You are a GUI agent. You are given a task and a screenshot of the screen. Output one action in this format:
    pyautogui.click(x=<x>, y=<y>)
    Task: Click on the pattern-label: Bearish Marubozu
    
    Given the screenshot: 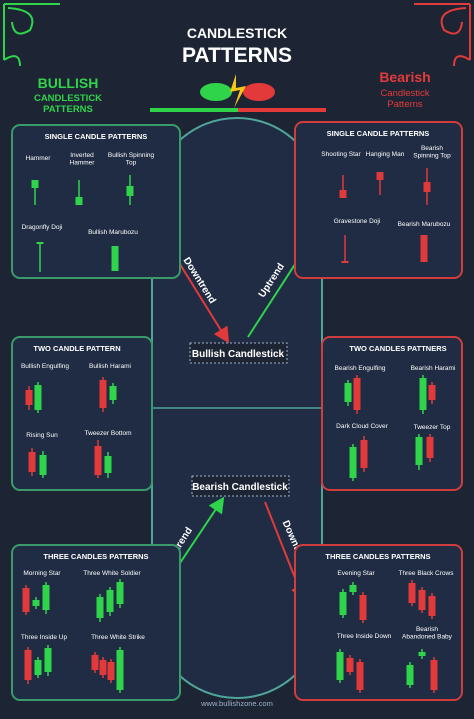 What is the action you would take?
    pyautogui.click(x=424, y=224)
    